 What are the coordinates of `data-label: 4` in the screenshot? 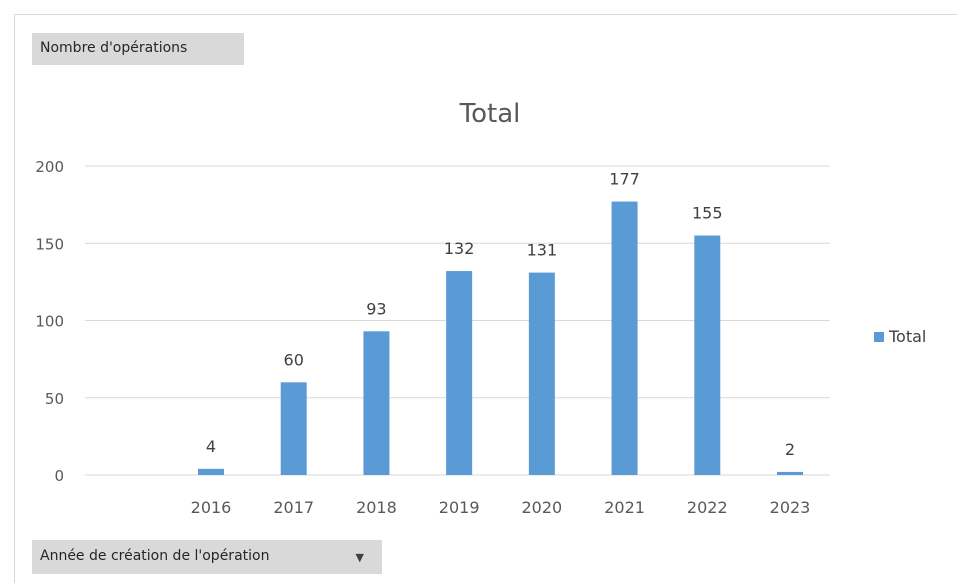 It's located at (211, 446).